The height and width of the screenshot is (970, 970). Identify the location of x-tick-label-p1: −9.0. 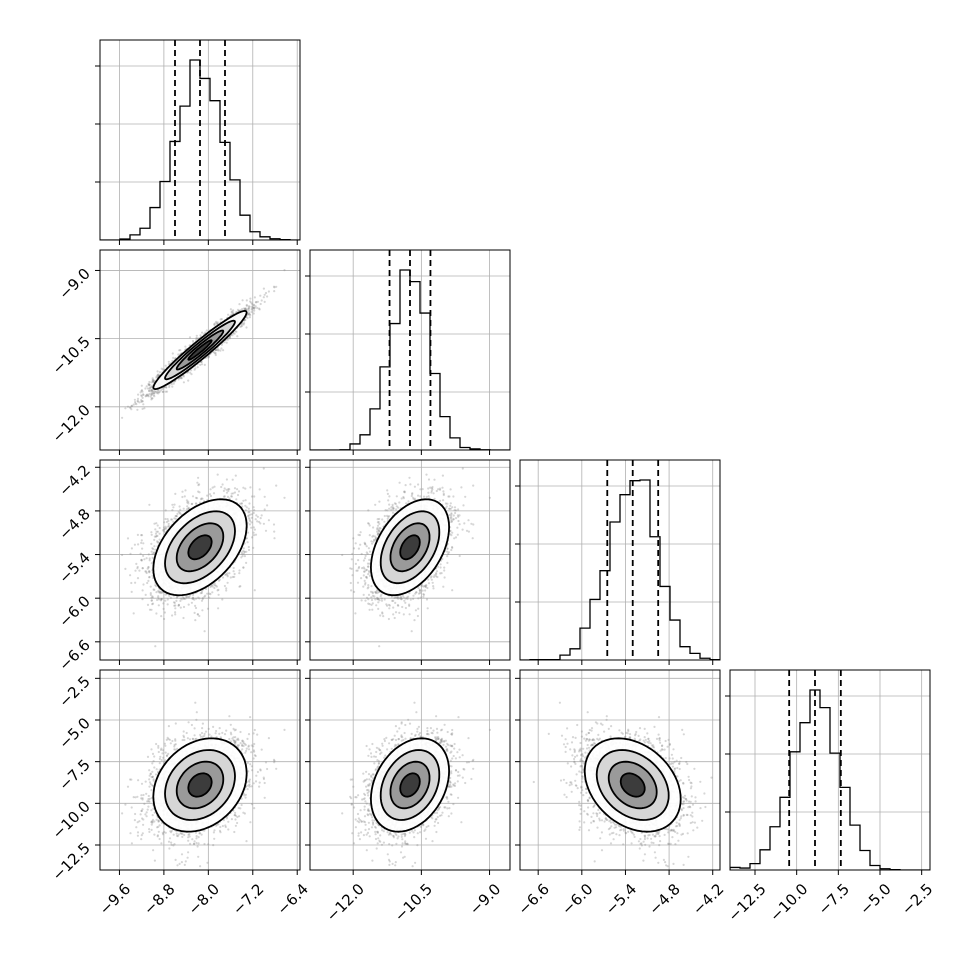
(485, 899).